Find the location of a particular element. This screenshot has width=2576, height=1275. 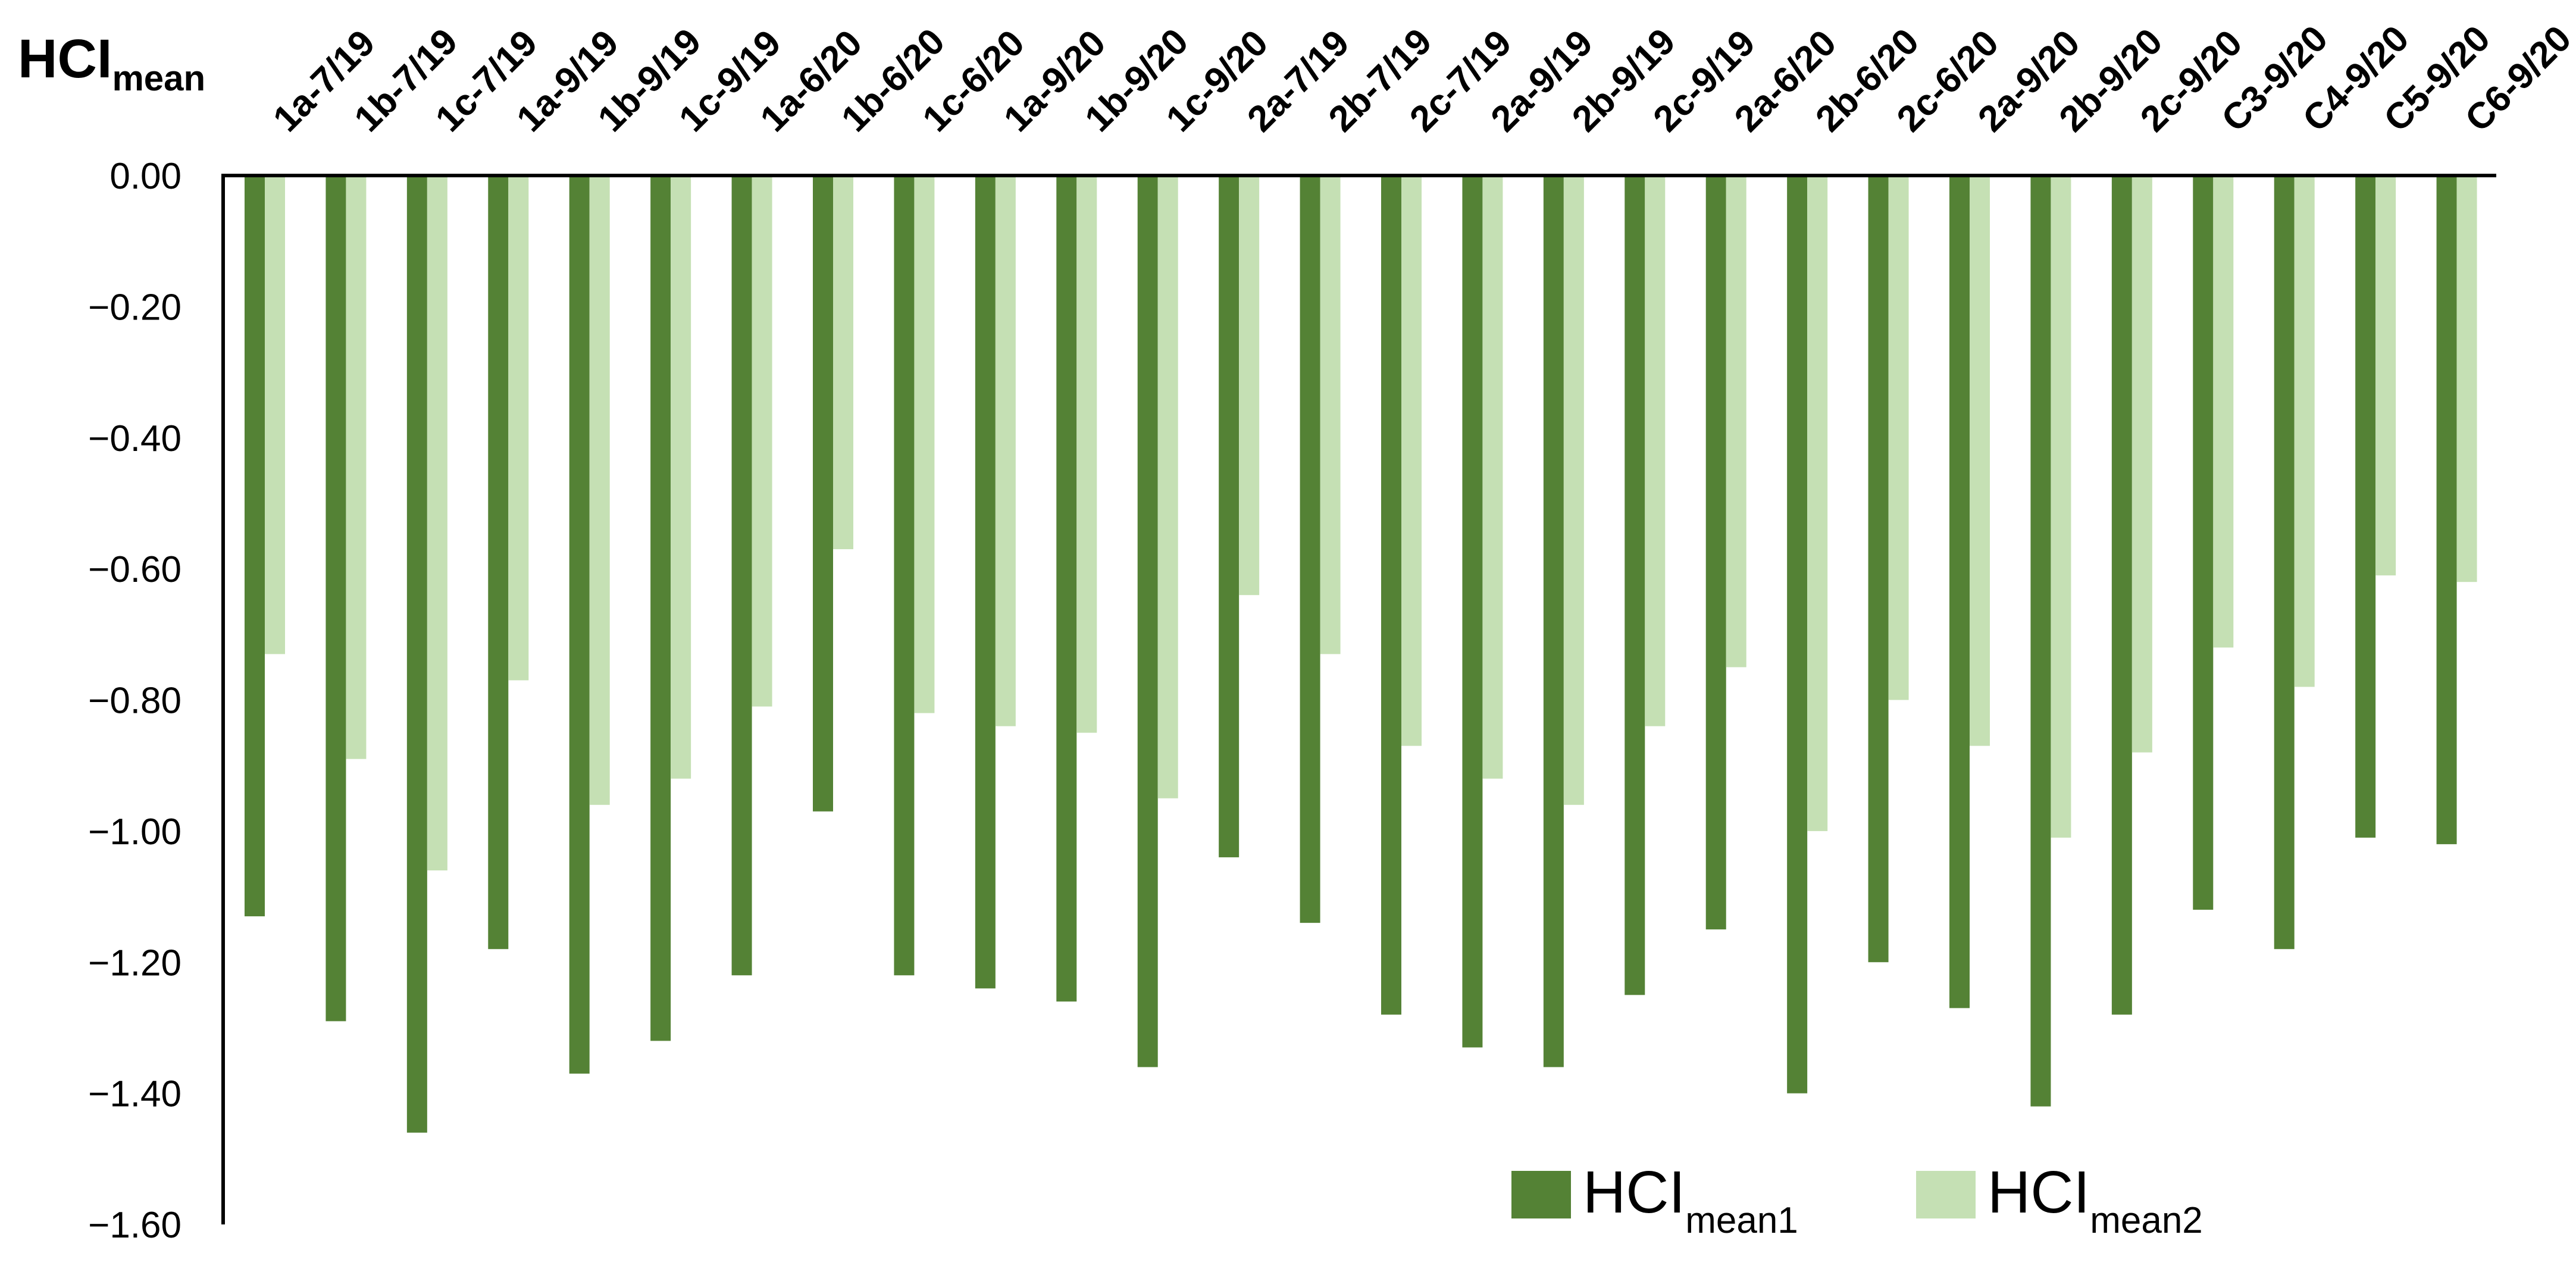

legend-swatch-mean1 is located at coordinates (1541, 1194).